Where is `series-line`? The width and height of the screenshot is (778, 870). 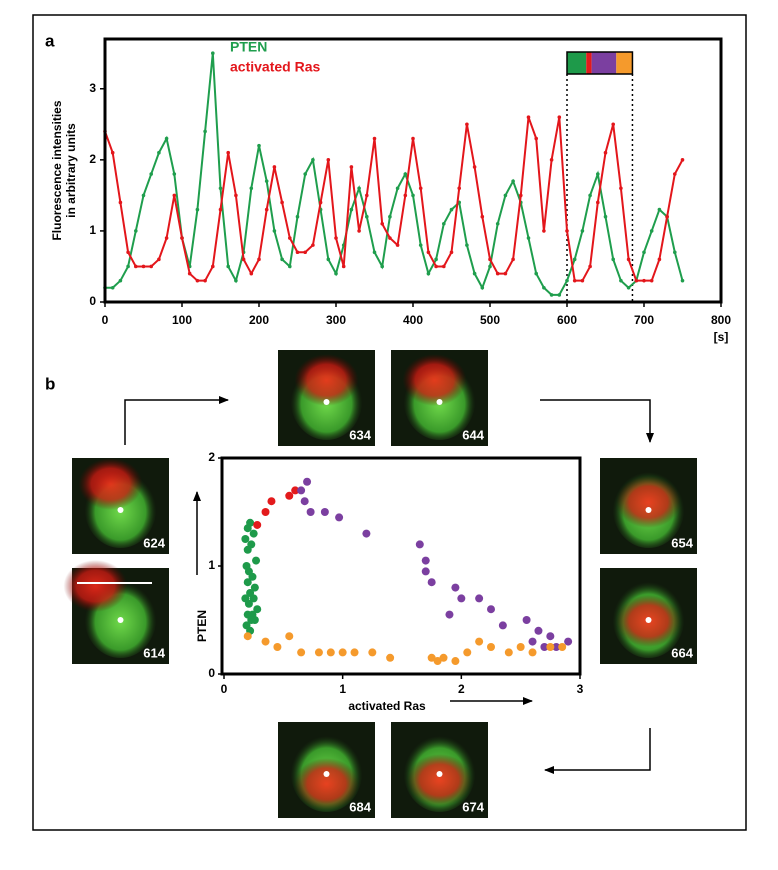
series-line is located at coordinates (394, 199).